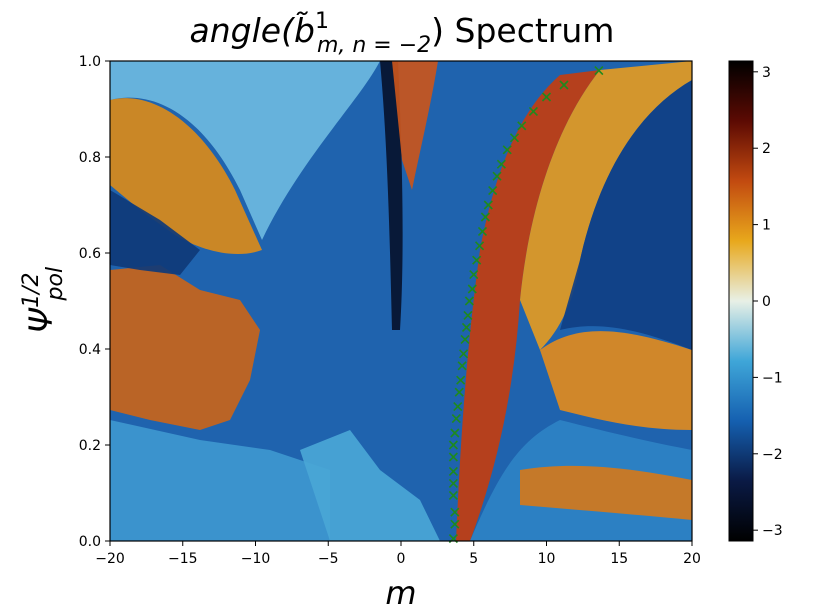 This screenshot has width=839, height=611. What do you see at coordinates (547, 559) in the screenshot?
I see `x-tick-label: 10` at bounding box center [547, 559].